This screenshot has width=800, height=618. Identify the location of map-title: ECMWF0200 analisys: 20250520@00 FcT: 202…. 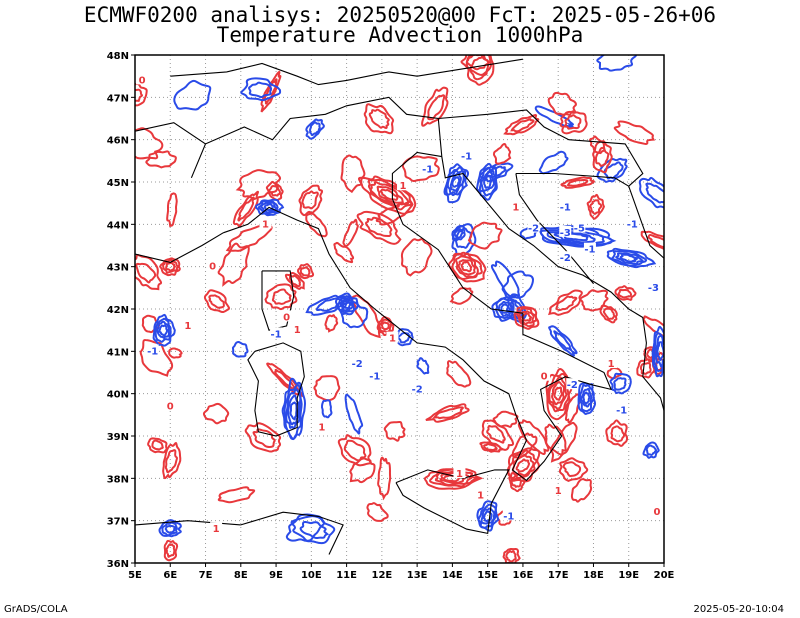
(400, 15).